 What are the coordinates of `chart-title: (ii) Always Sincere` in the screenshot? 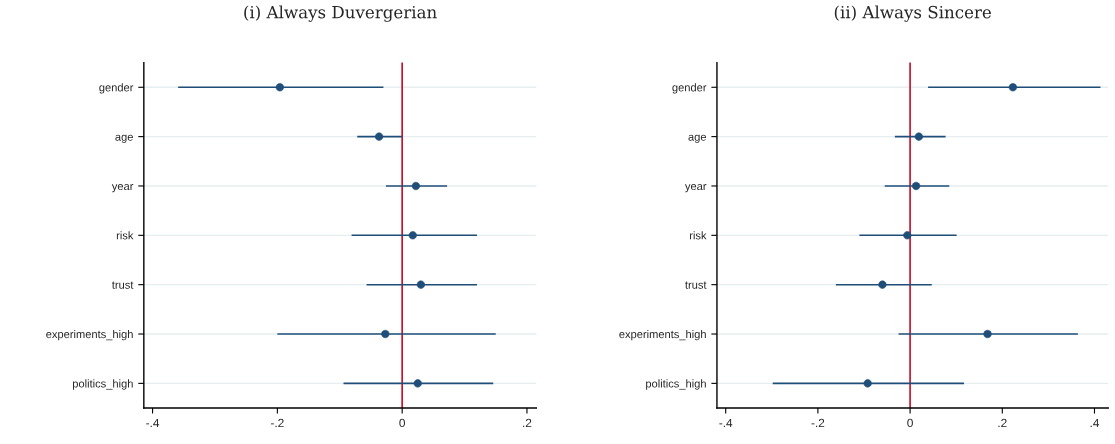 It's located at (912, 13).